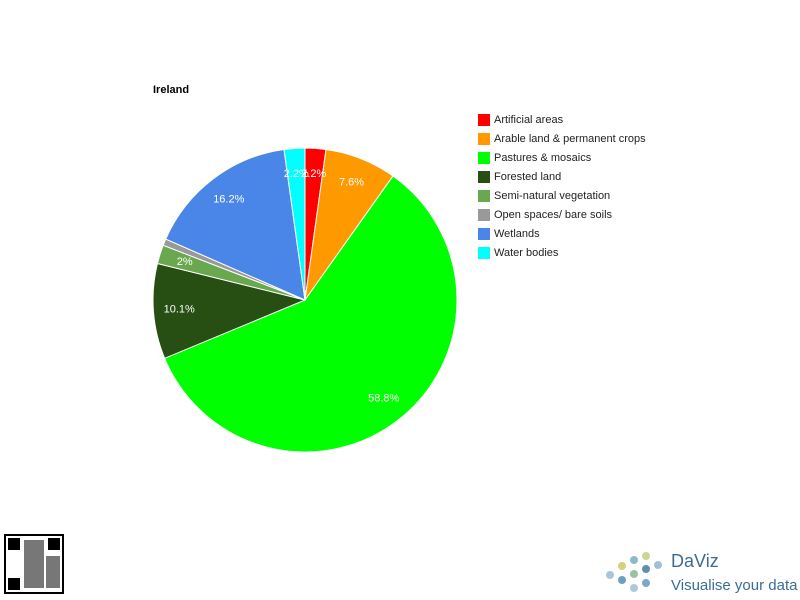 This screenshot has height=600, width=800. I want to click on legend-label: Open spaces/ bare soils, so click(553, 215).